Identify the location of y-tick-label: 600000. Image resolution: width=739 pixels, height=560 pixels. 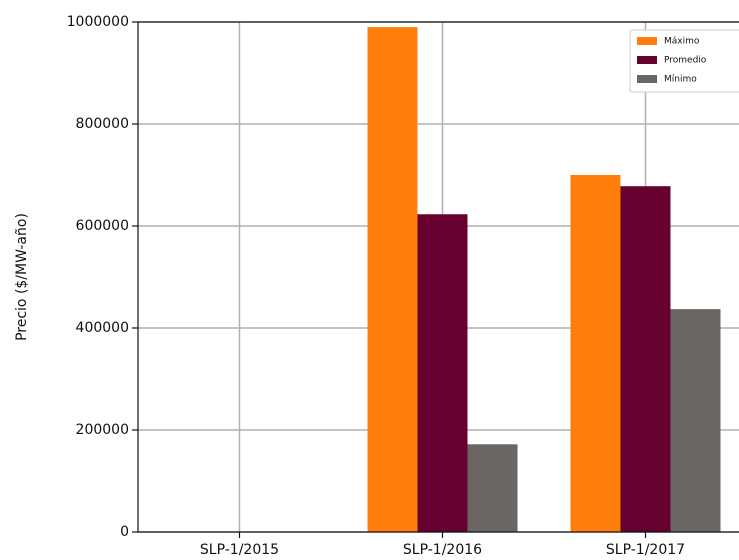
(102, 226).